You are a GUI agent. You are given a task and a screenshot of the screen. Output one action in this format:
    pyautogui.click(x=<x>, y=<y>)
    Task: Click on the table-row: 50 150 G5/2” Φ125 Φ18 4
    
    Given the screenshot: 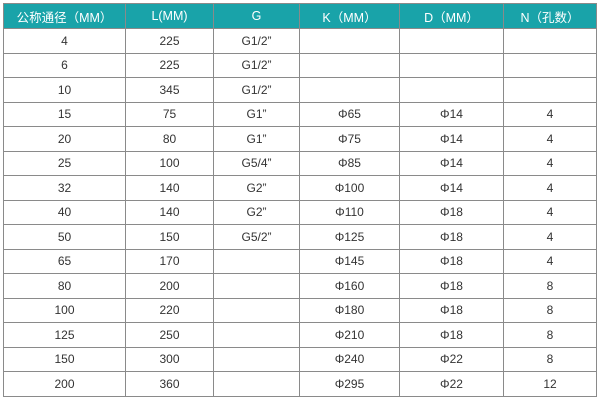 What is the action you would take?
    pyautogui.click(x=300, y=237)
    